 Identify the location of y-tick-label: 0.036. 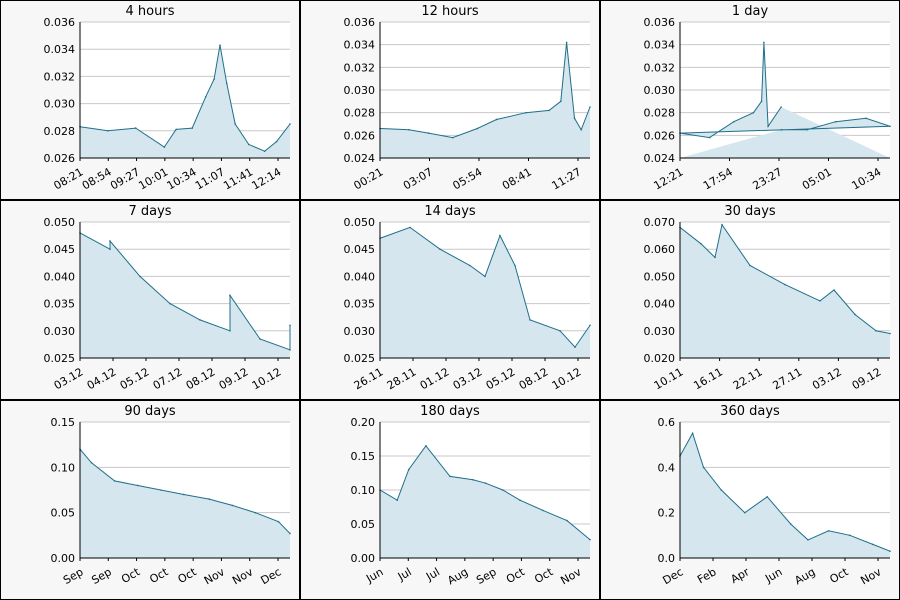
(660, 22).